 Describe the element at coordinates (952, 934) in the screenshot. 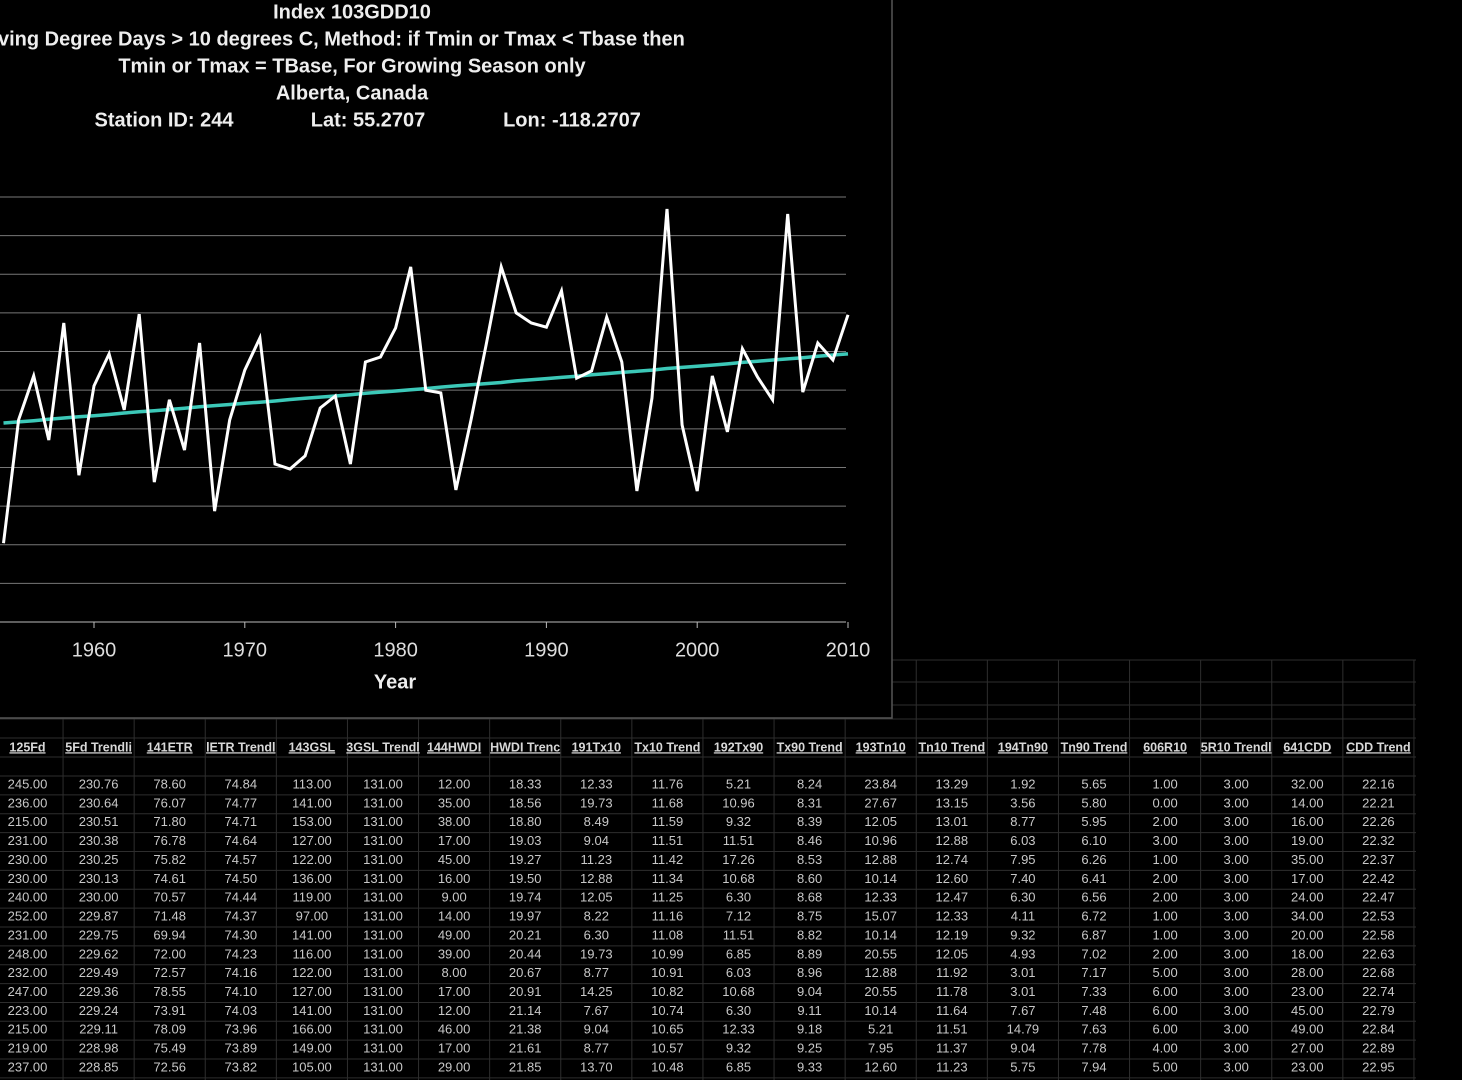

I see `cell: 12.19` at that location.